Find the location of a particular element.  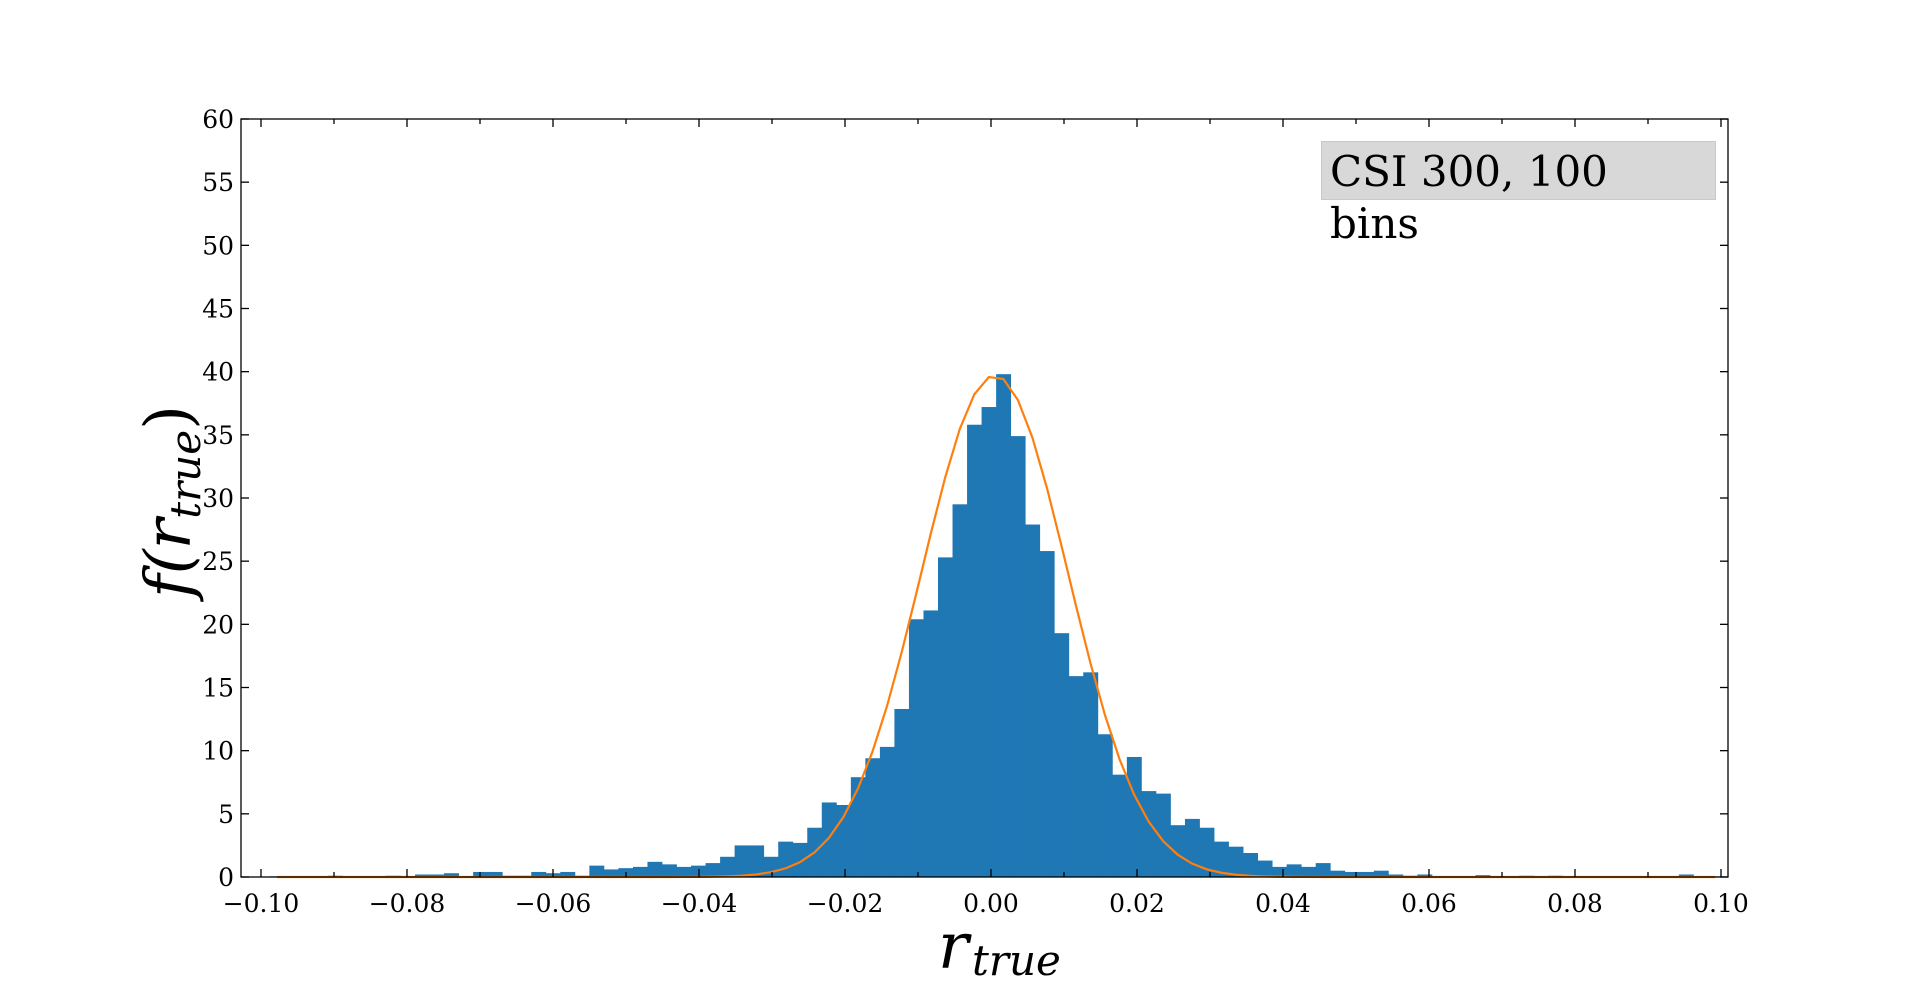

x-tick-label: −0.02 is located at coordinates (845, 903).